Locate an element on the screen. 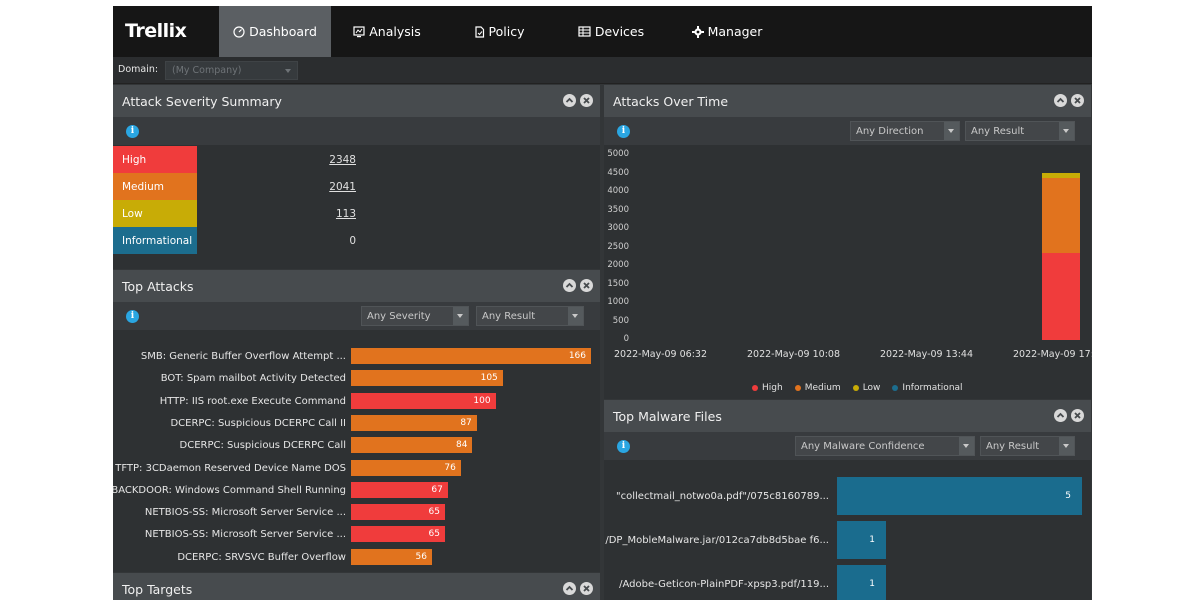 This screenshot has width=1200, height=600. result-filter-value: Any Result is located at coordinates (998, 131).